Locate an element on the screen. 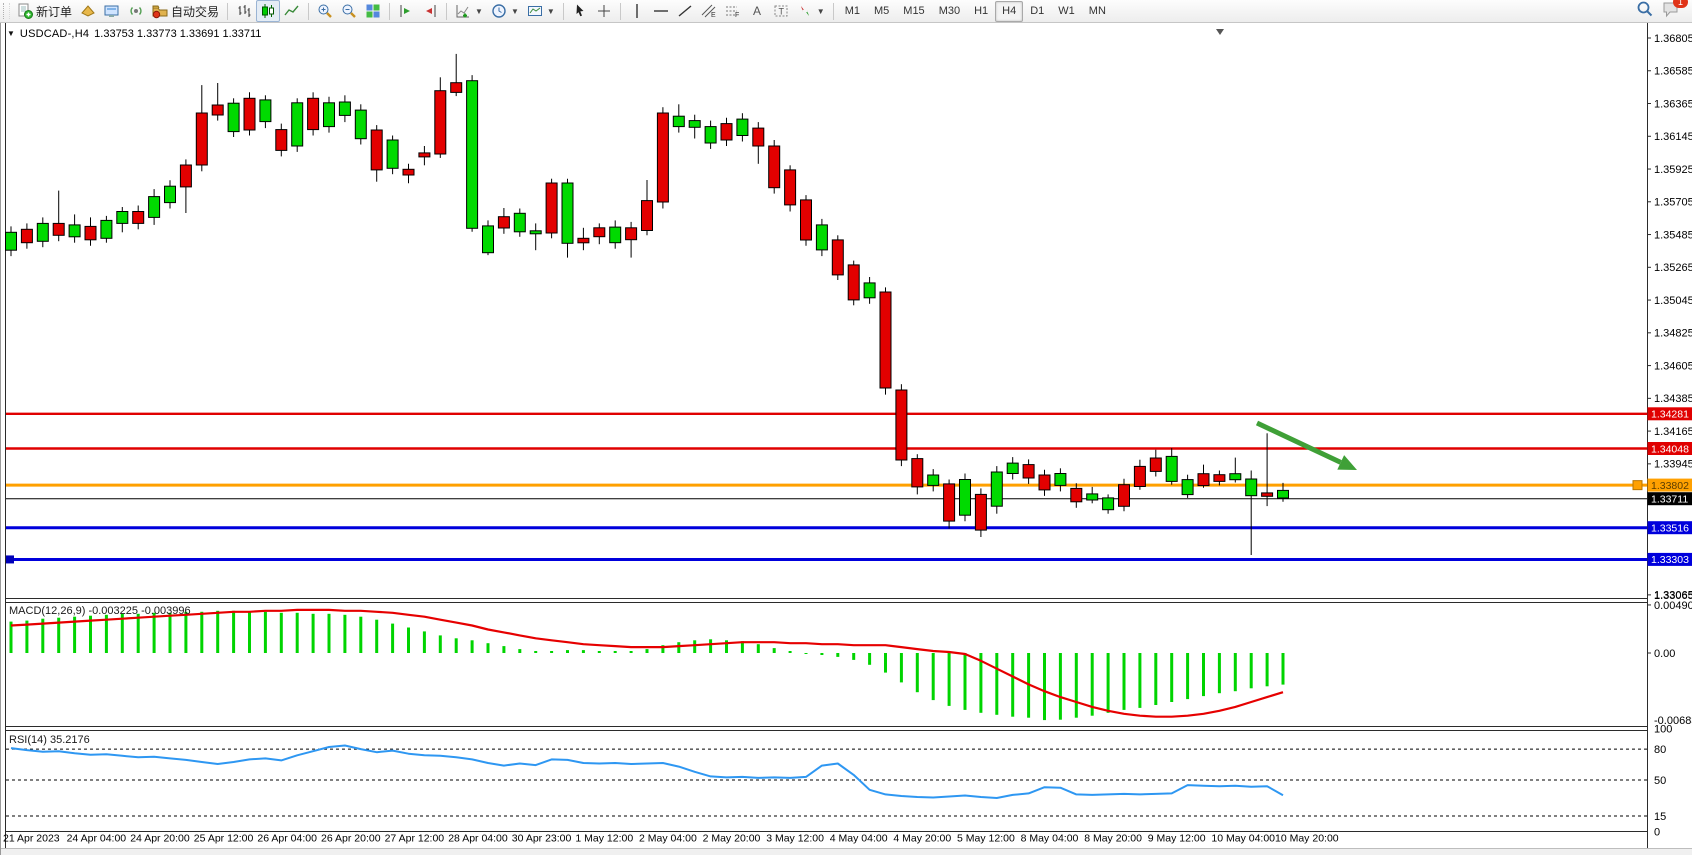 The width and height of the screenshot is (1692, 855). svg-text: 0 is located at coordinates (1657, 833).